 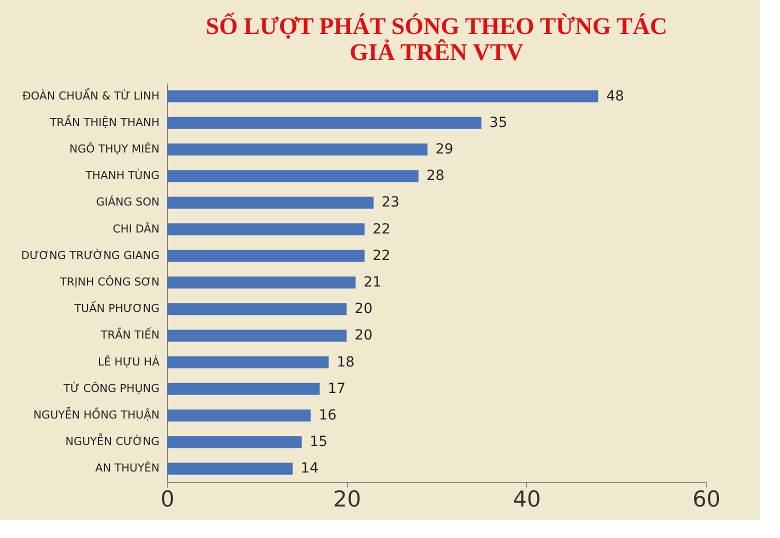 I want to click on chart-title: SỐ LƯỢT PHÁT SÓNG THEO TỪNG TÁC GIẢ TRÊN VTV, so click(x=437, y=39).